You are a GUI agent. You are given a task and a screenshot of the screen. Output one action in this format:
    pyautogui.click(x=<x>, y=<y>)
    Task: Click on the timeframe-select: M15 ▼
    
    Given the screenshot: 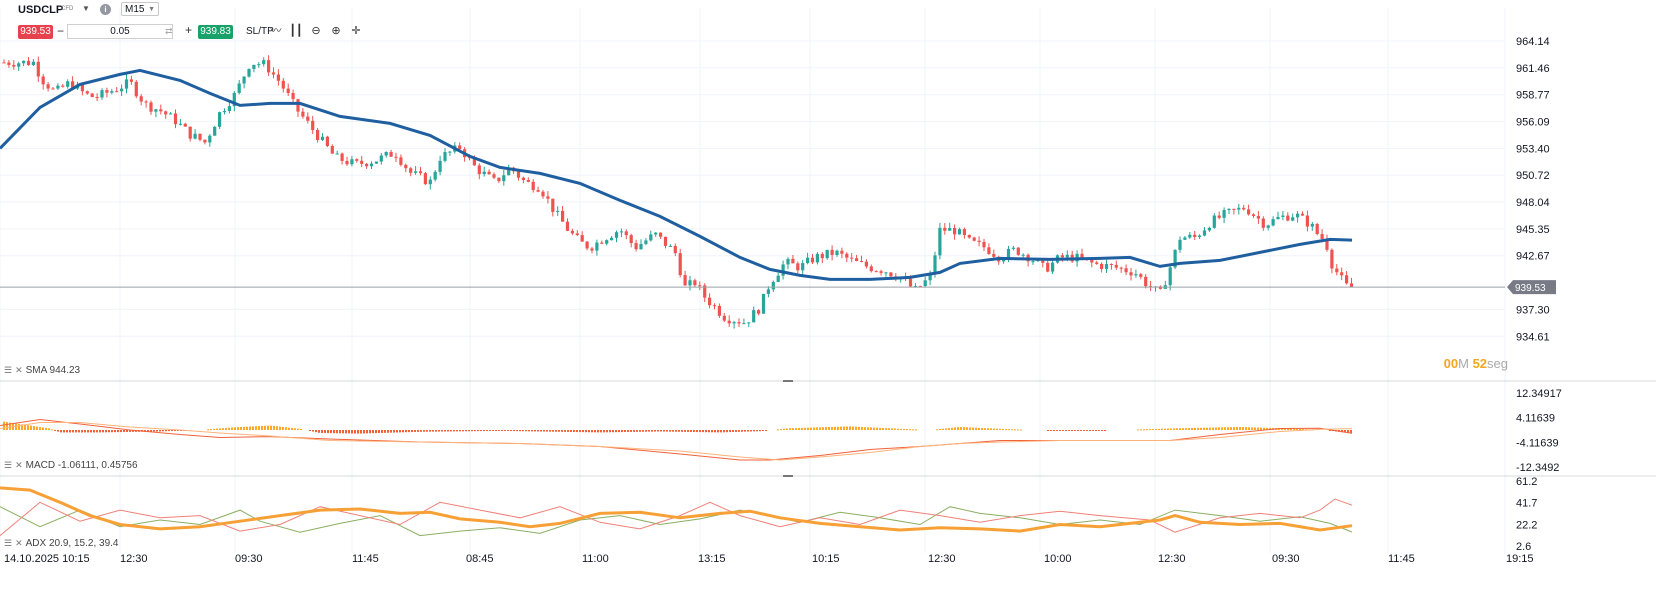 What is the action you would take?
    pyautogui.click(x=140, y=9)
    